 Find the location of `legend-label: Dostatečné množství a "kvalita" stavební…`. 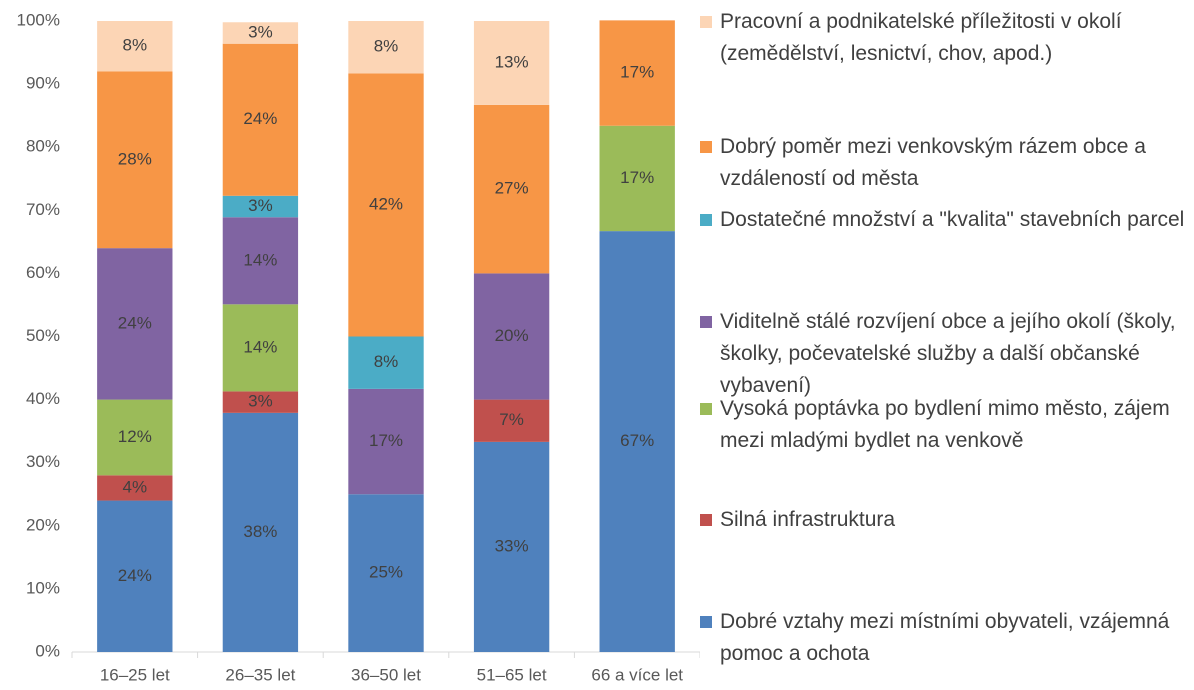

legend-label: Dostatečné množství a "kvalita" stavební… is located at coordinates (952, 219).